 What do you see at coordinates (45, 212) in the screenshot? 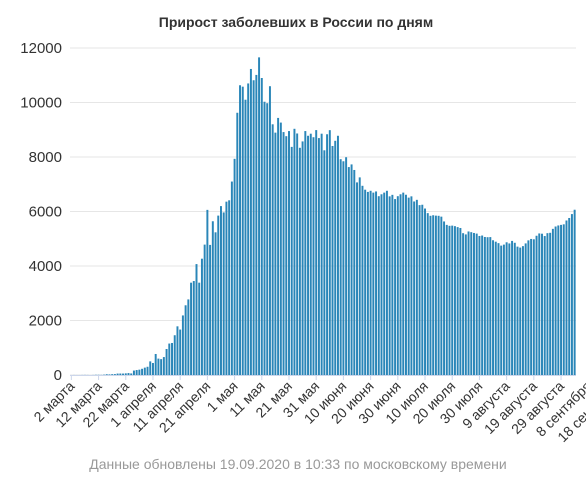
I see `y-tick-label: 6000` at bounding box center [45, 212].